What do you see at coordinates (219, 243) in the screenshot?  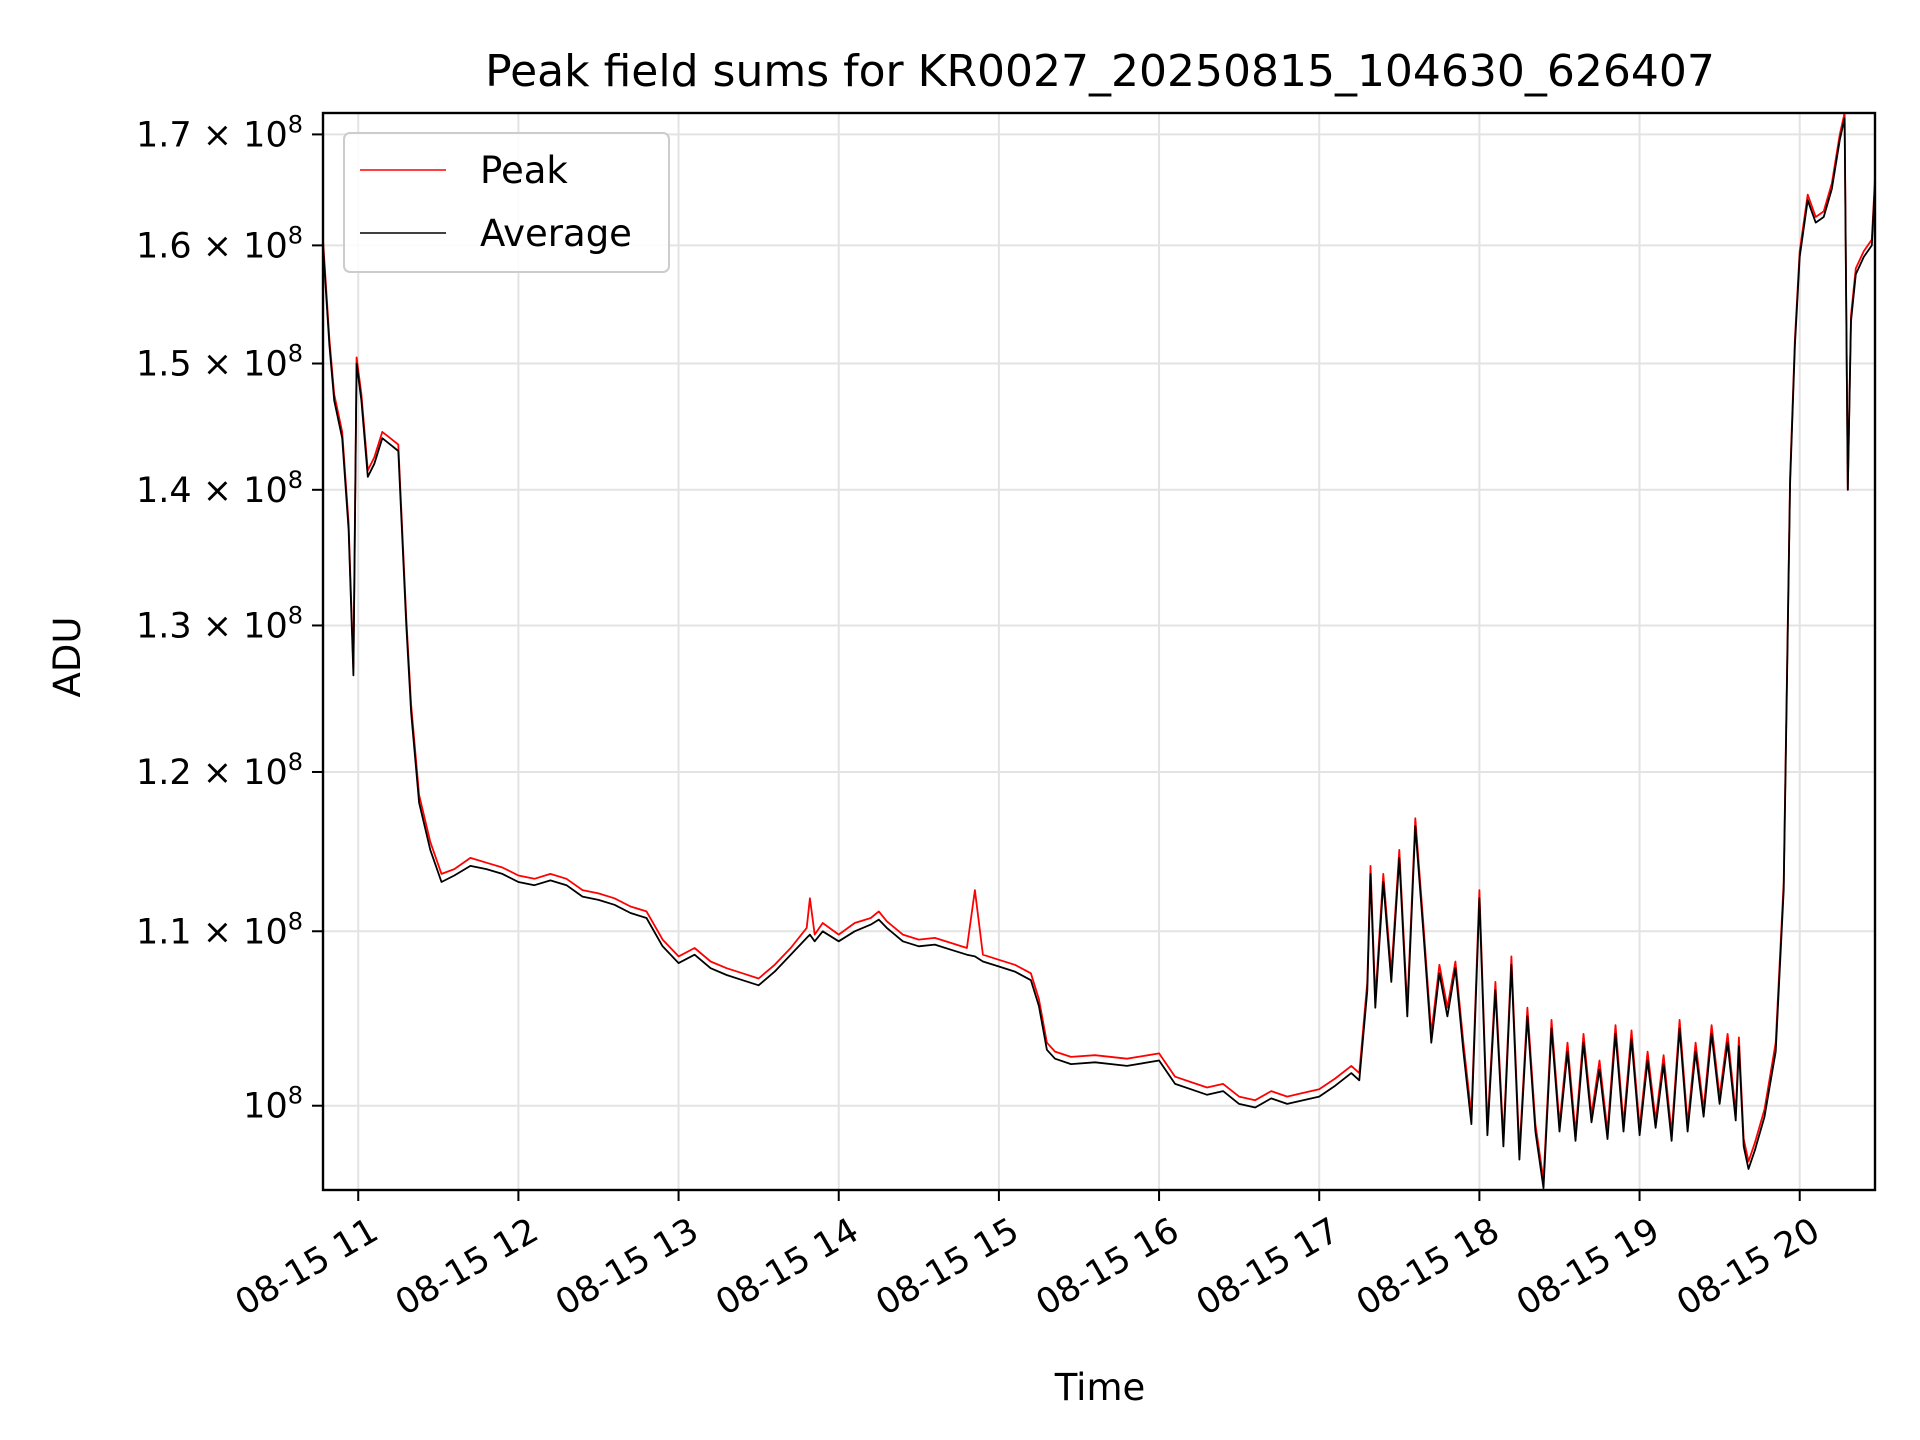 I see `y-tick-label: 1.6 × 108` at bounding box center [219, 243].